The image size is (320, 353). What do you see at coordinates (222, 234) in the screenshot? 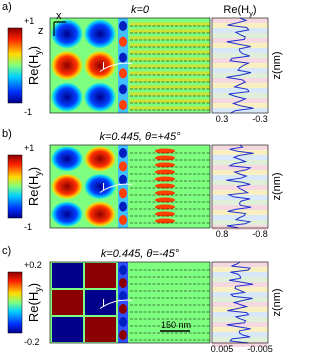
I see `profile-tick: 0.8` at bounding box center [222, 234].